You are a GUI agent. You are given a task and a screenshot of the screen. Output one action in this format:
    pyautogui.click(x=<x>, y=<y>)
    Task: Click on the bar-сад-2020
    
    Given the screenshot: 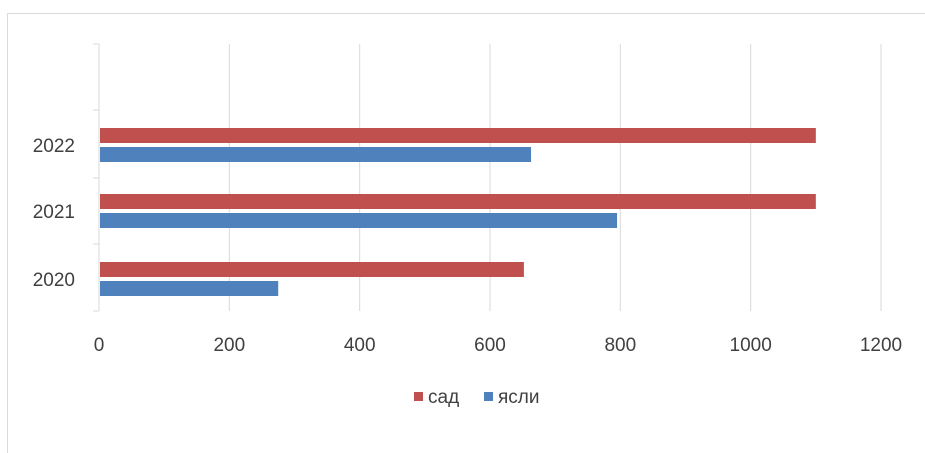 What is the action you would take?
    pyautogui.click(x=312, y=269)
    